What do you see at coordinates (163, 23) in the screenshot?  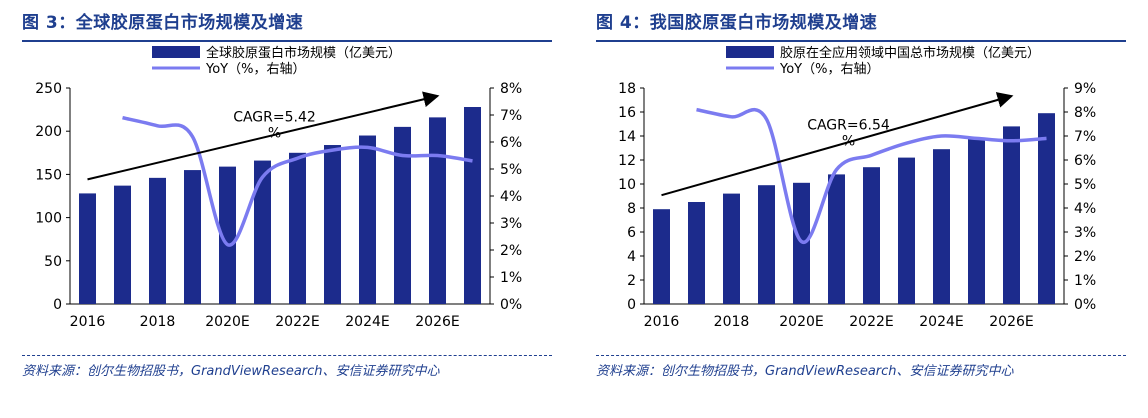 I see `figure-title: 图 3：全球胶原蛋白市场规模及增速` at bounding box center [163, 23].